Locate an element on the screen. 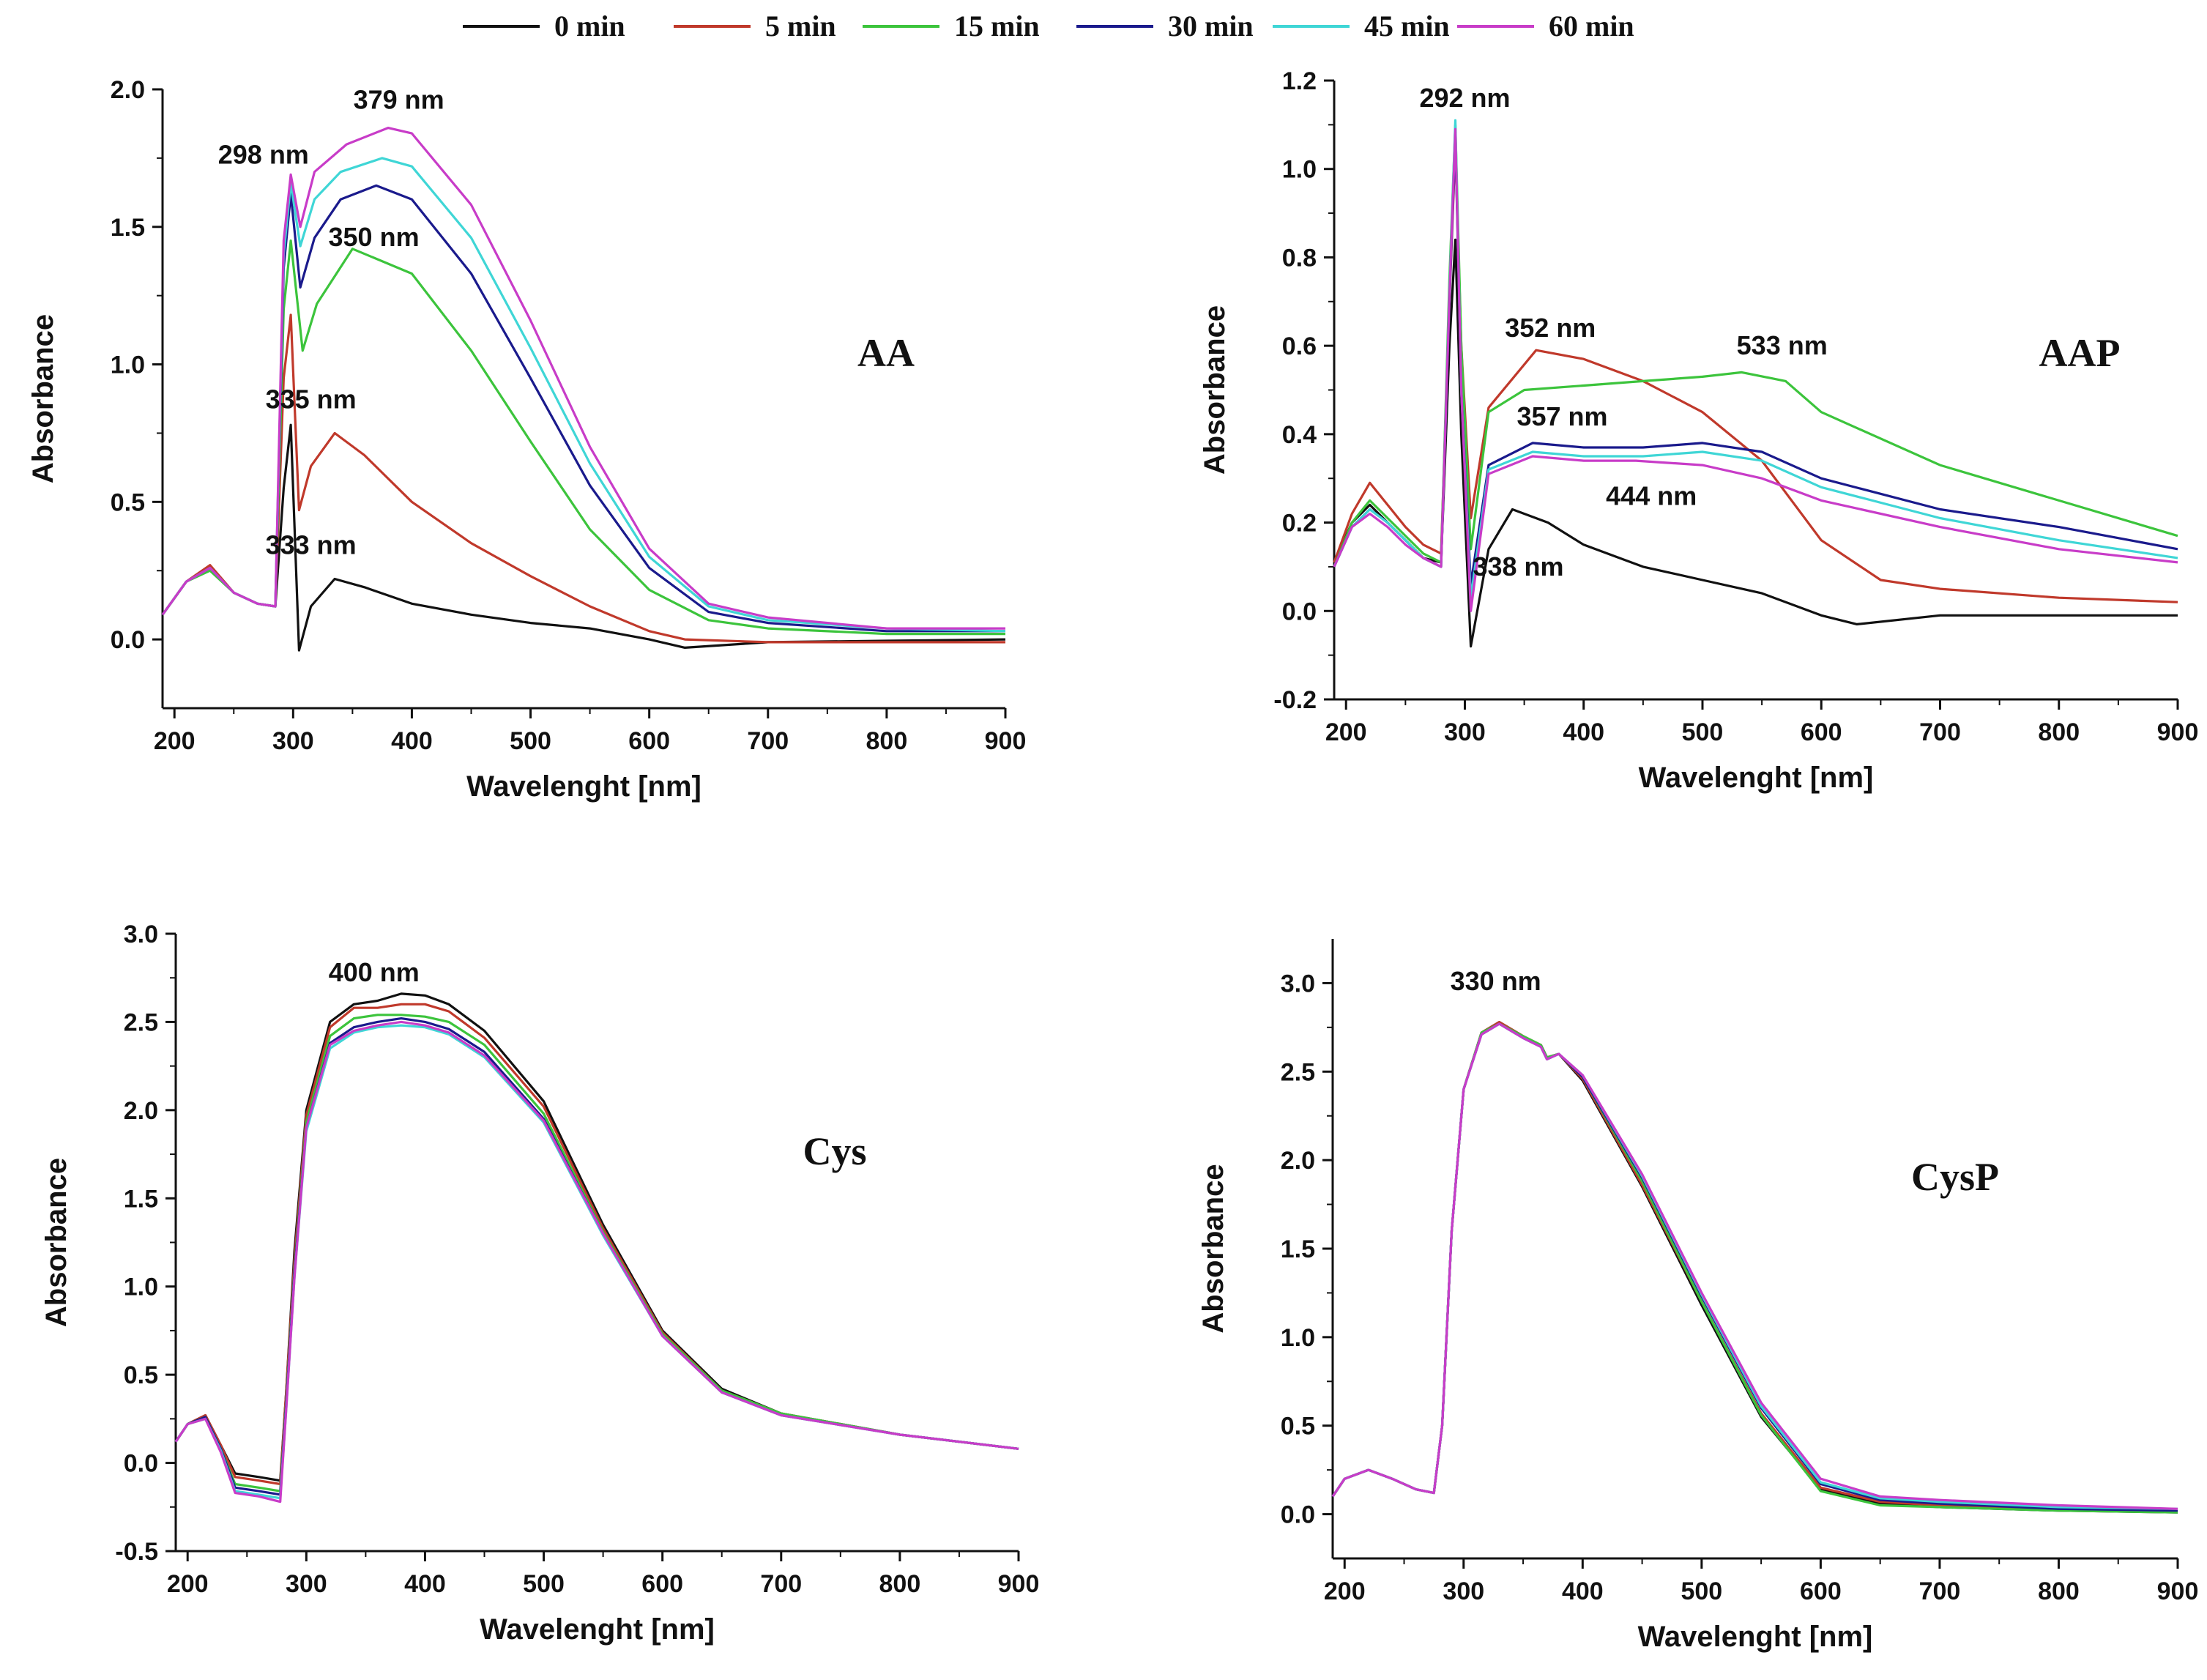  legend-label-5-min: 5 min is located at coordinates (800, 26).